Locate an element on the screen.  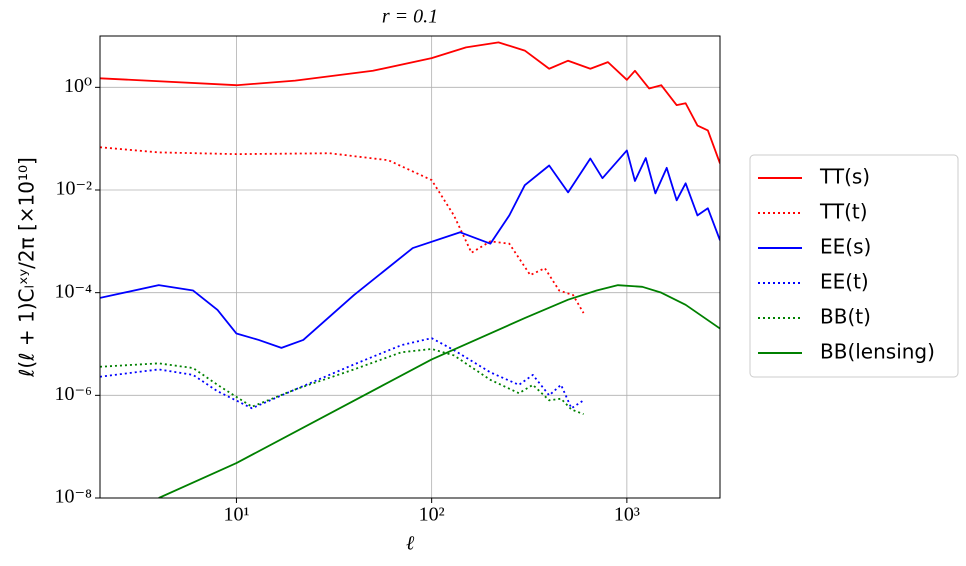
legend-label: TT(s) is located at coordinates (844, 177).